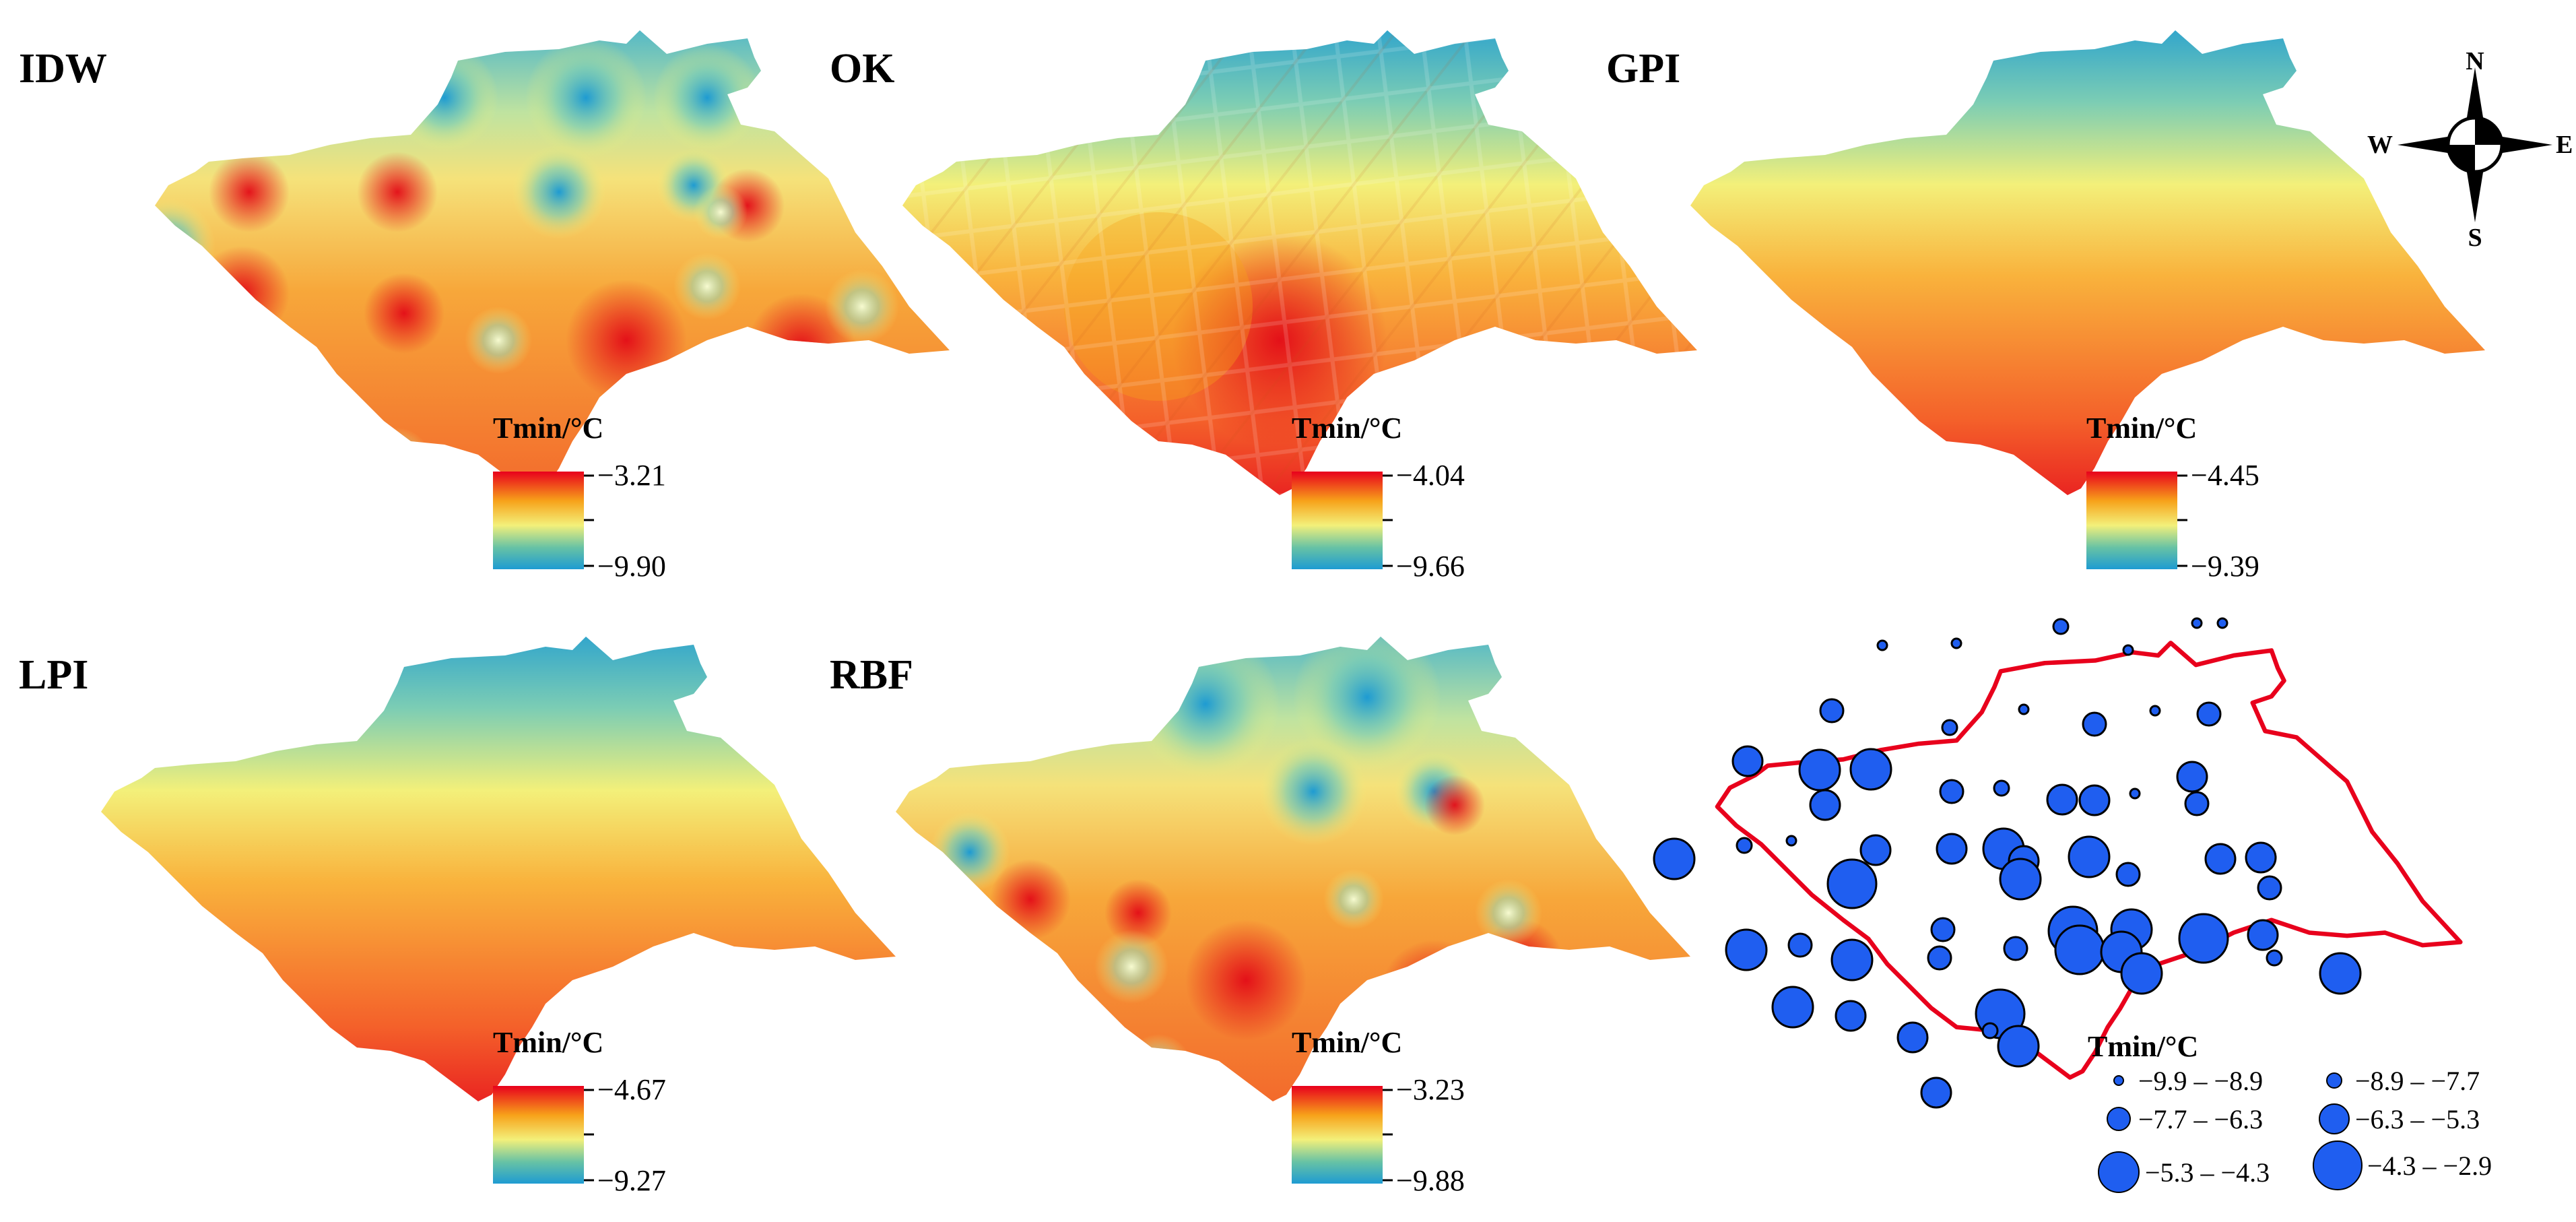  I want to click on idw-legend-title: Tmin/°C, so click(548, 428).